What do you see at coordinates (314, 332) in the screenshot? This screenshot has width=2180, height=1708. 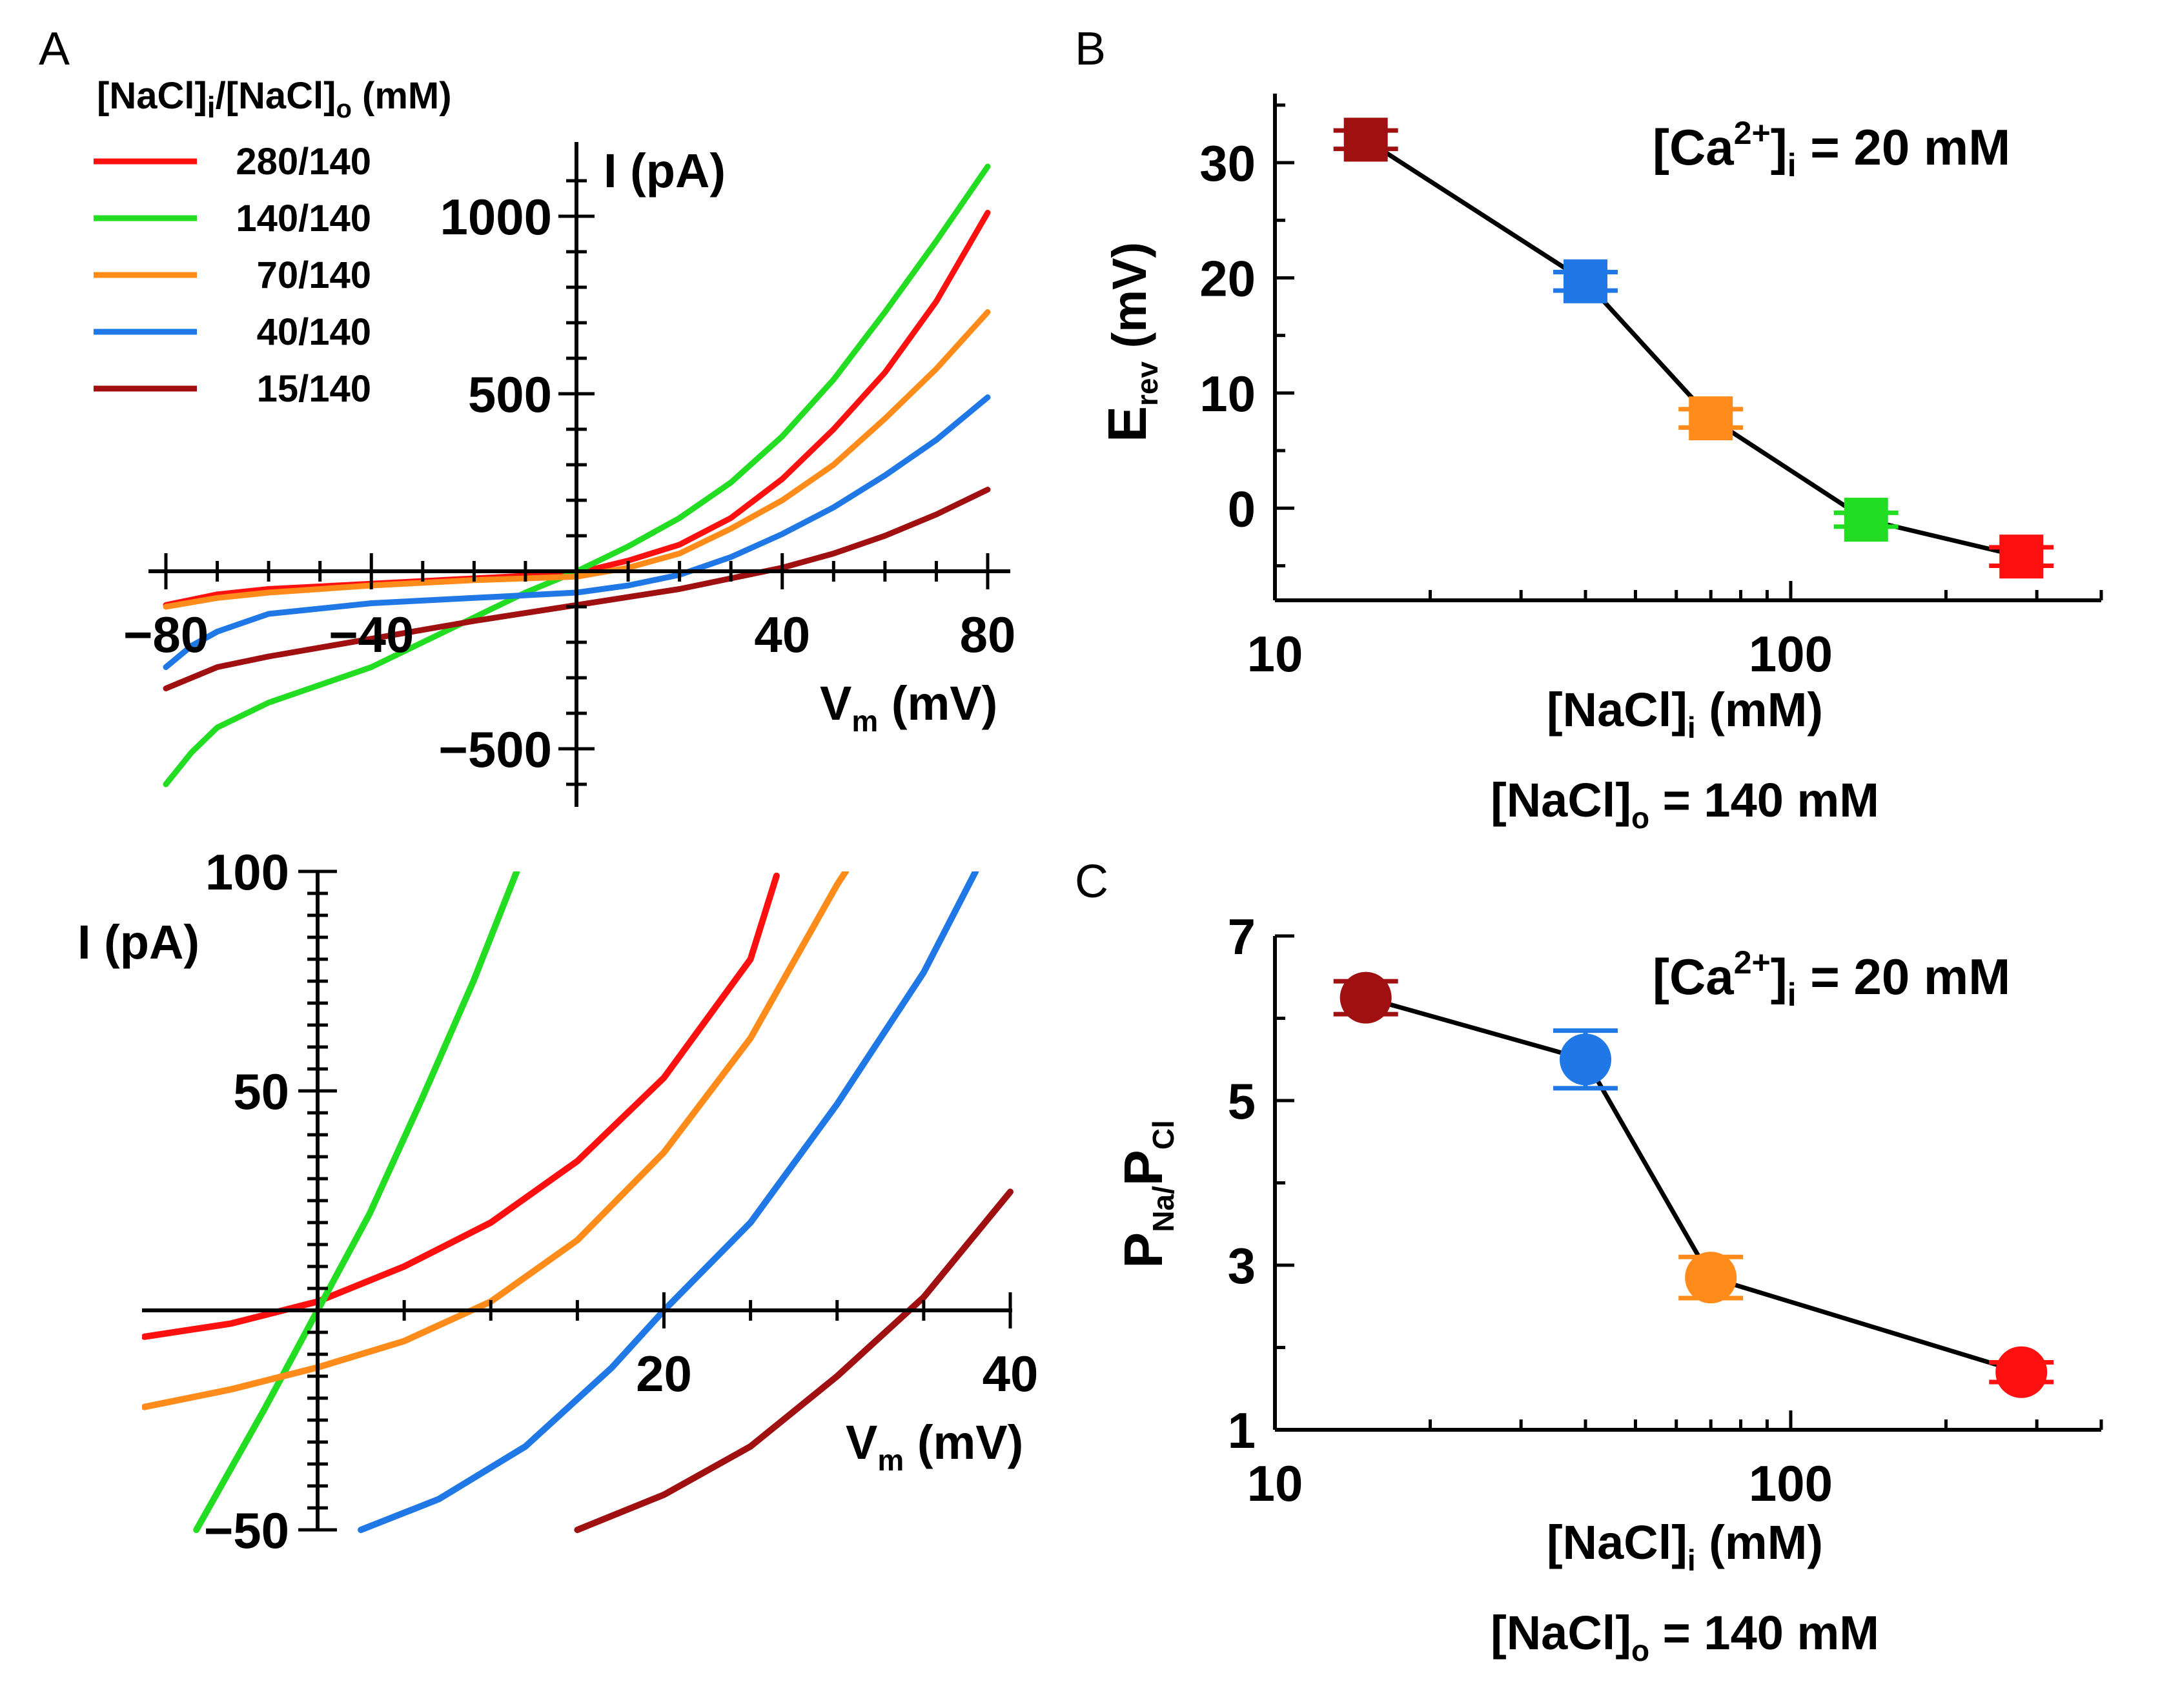 I see `legend-label-40-140: 40/140` at bounding box center [314, 332].